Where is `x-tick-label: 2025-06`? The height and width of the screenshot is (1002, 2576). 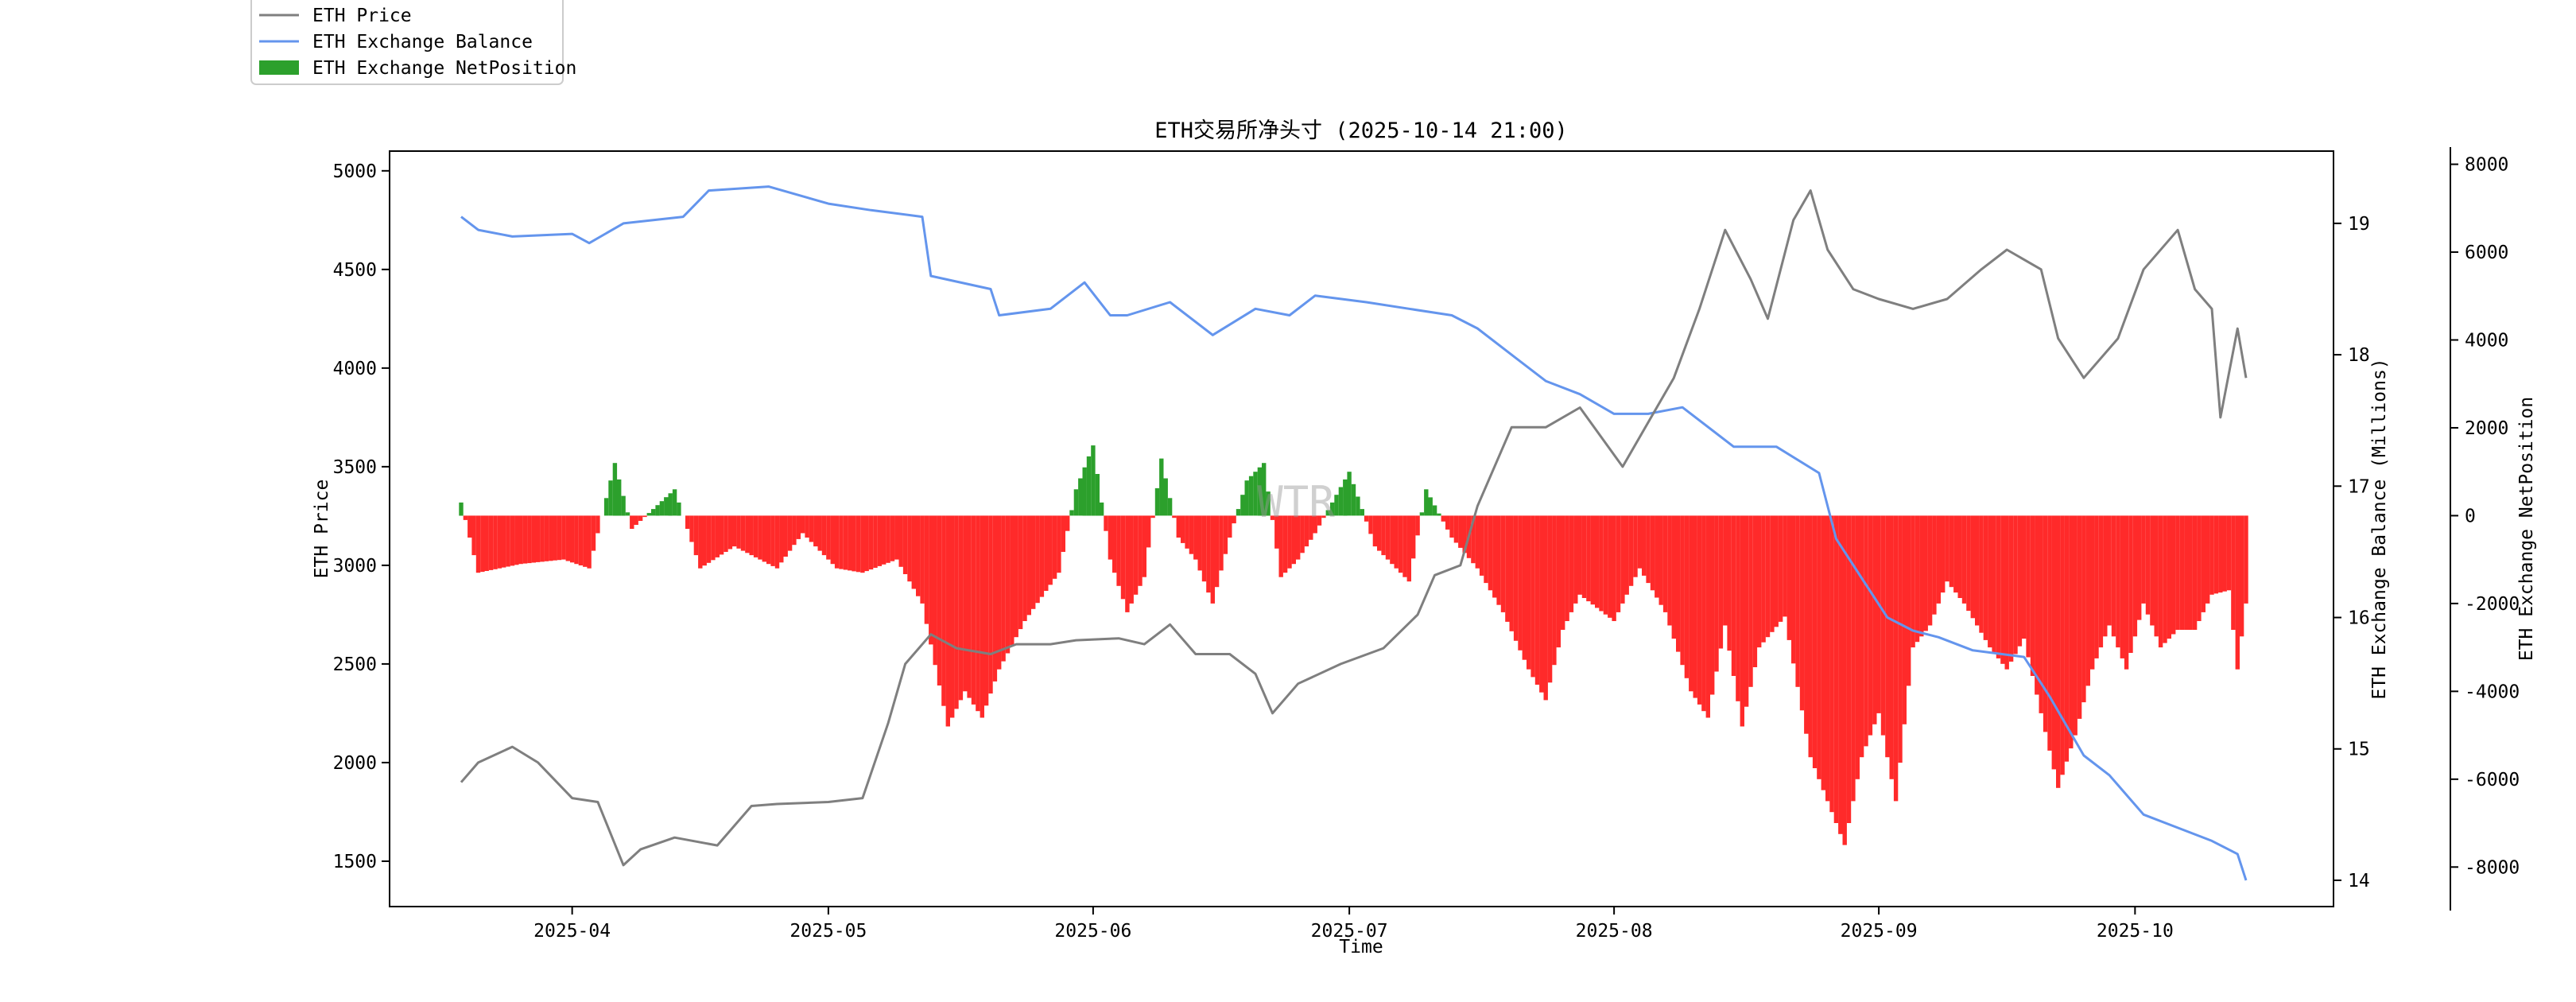 x-tick-label: 2025-06 is located at coordinates (1092, 931).